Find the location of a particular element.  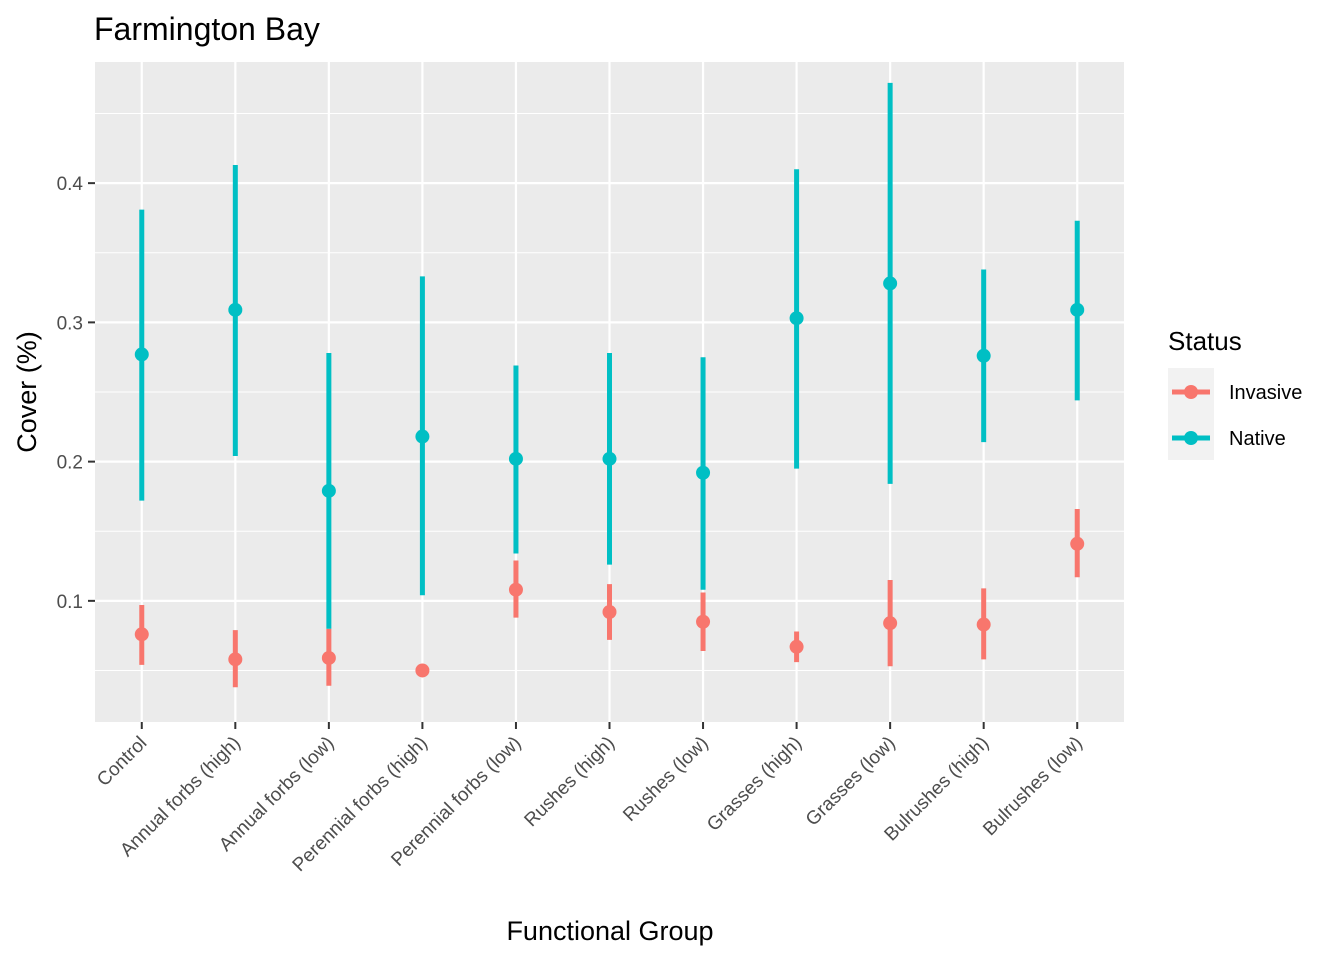

y-tick-label: 0.2 is located at coordinates (70, 463).